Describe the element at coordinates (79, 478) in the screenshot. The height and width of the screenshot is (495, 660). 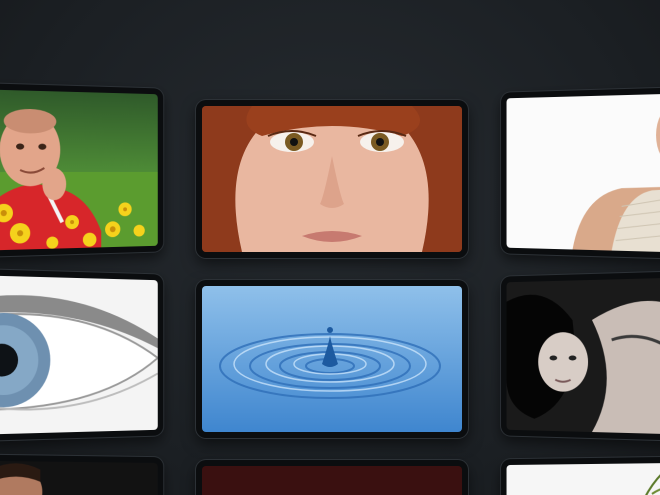
I see `photo-man-dark-icon` at that location.